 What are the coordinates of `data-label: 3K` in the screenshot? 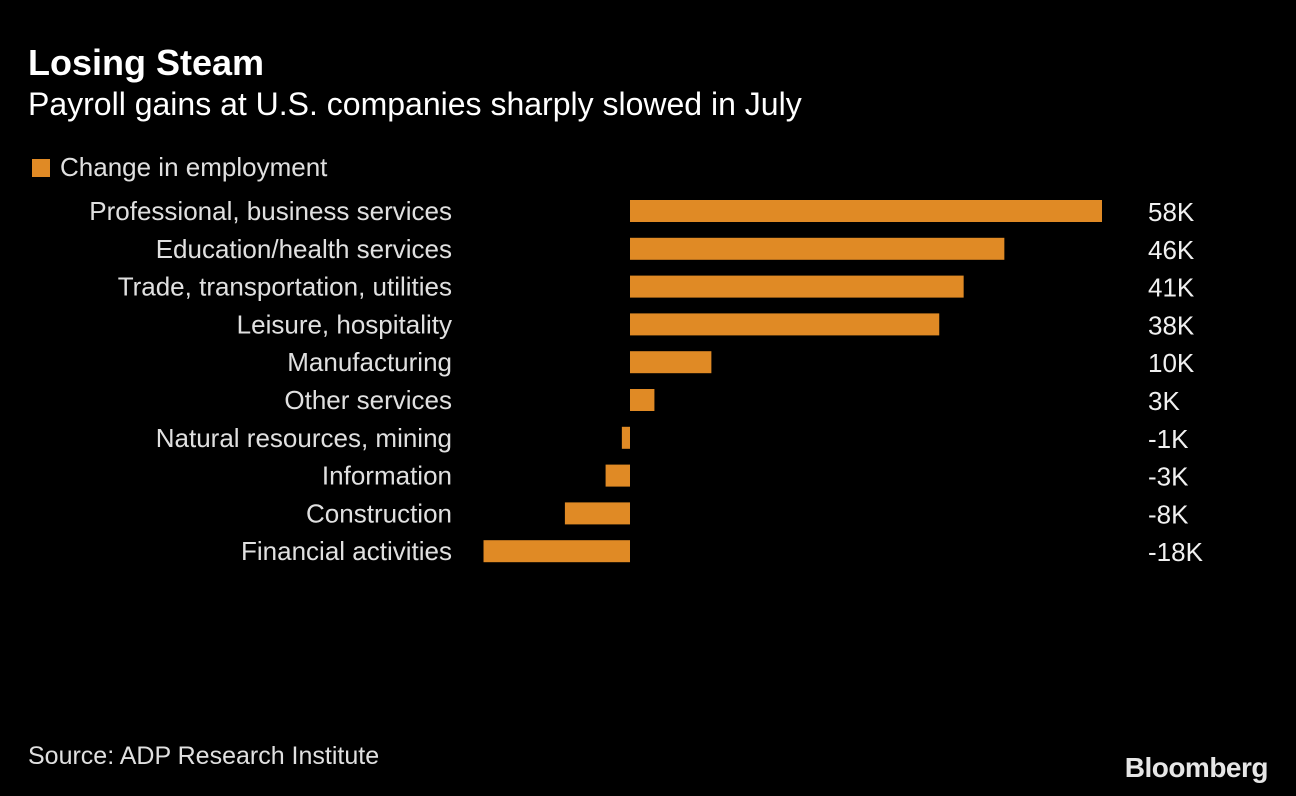 It's located at (1164, 401).